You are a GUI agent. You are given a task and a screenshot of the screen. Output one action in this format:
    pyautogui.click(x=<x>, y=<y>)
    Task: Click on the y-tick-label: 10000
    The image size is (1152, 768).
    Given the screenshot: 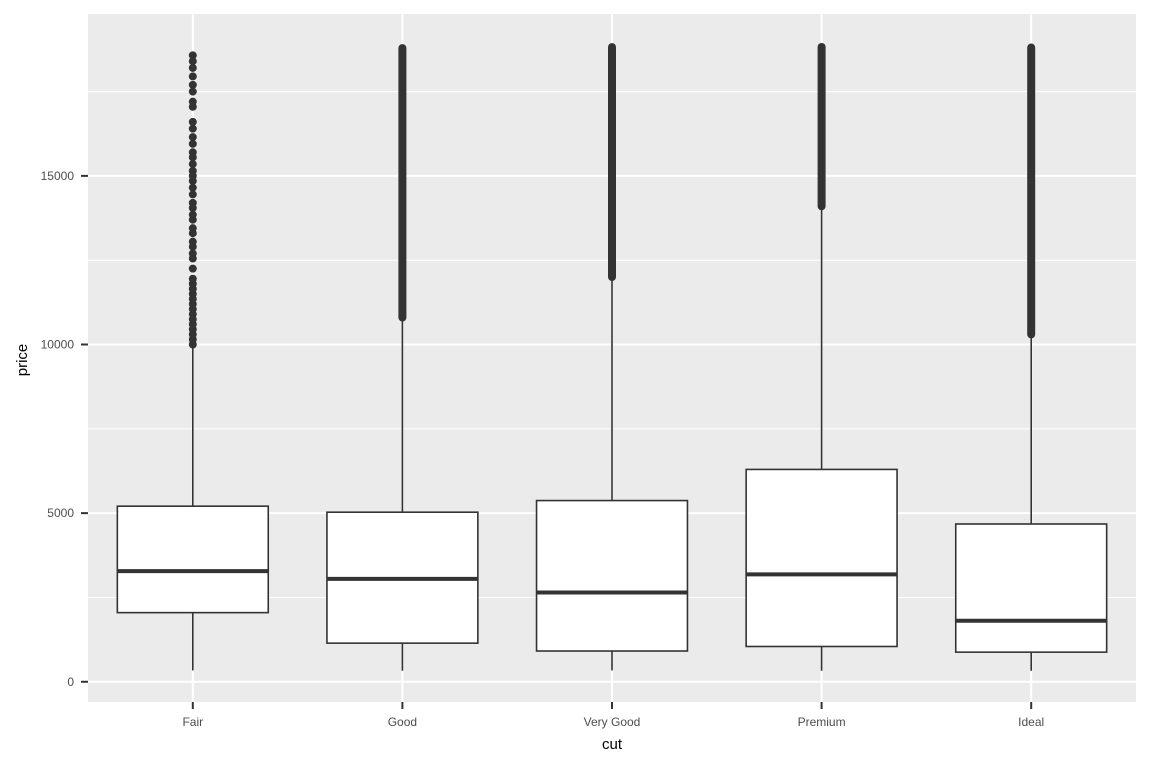 What is the action you would take?
    pyautogui.click(x=58, y=345)
    